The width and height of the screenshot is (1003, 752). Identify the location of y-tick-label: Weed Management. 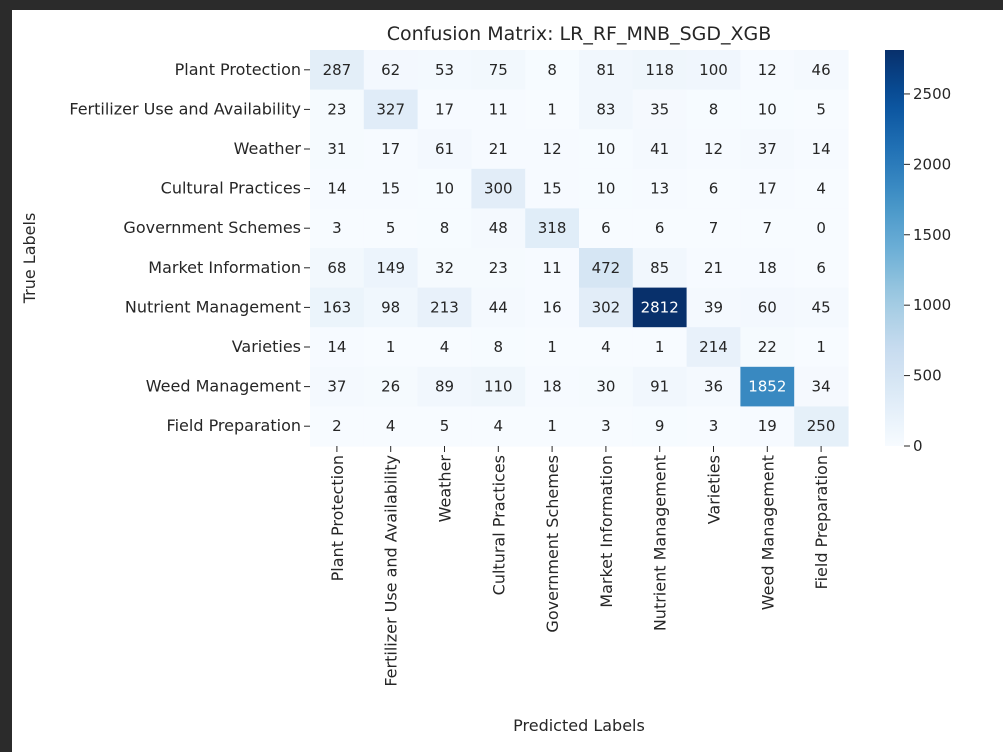
(223, 386).